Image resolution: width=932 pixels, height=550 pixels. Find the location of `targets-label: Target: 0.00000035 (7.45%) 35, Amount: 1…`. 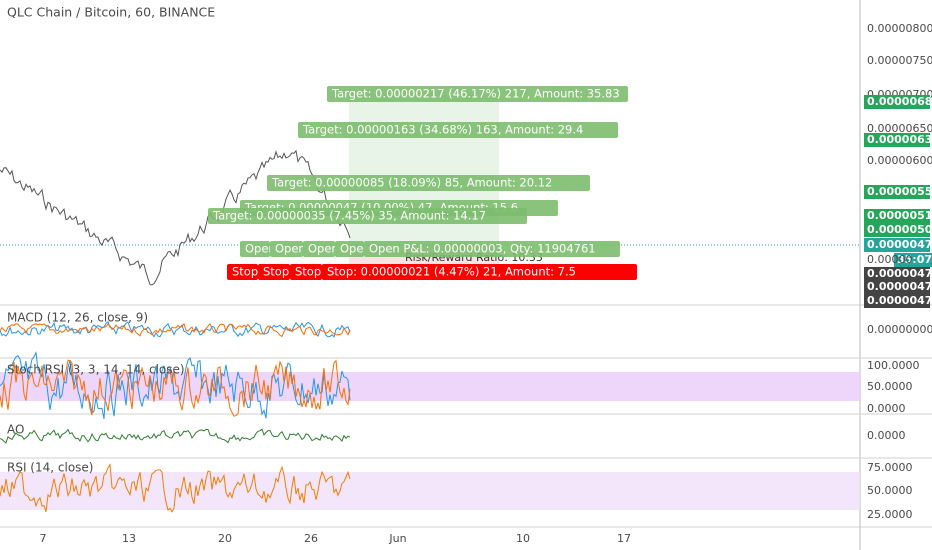

targets-label: Target: 0.00000035 (7.45%) 35, Amount: 1… is located at coordinates (349, 216).